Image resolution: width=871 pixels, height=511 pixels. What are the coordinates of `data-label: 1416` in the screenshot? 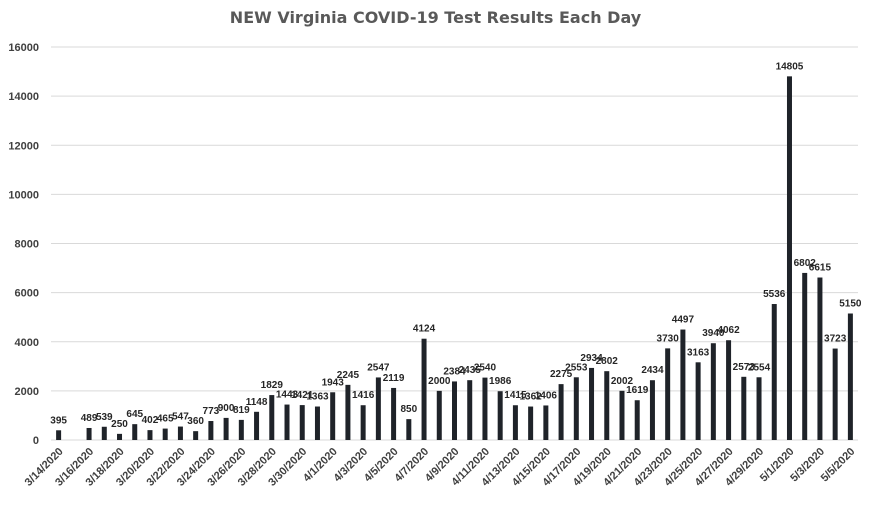 It's located at (363, 395).